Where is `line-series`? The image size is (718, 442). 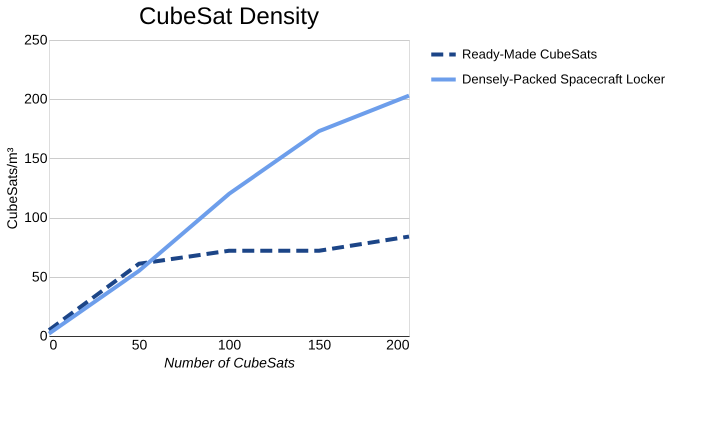
line-series is located at coordinates (229, 283).